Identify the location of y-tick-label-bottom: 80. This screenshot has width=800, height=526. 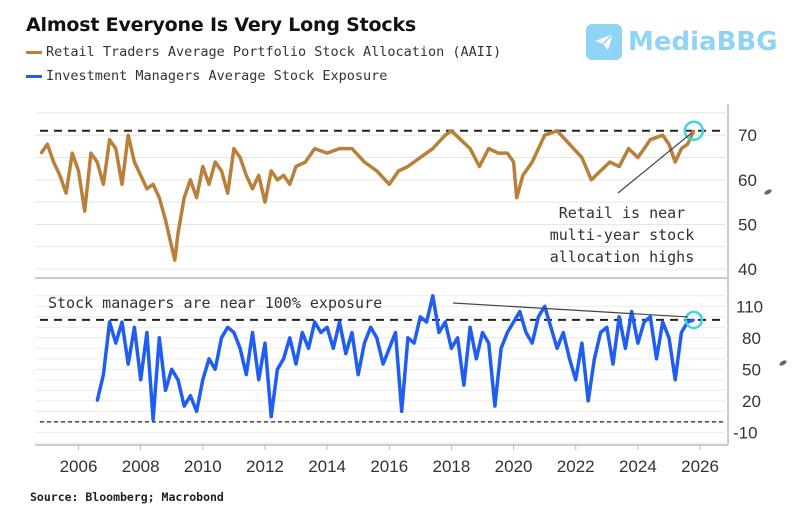
(751, 338).